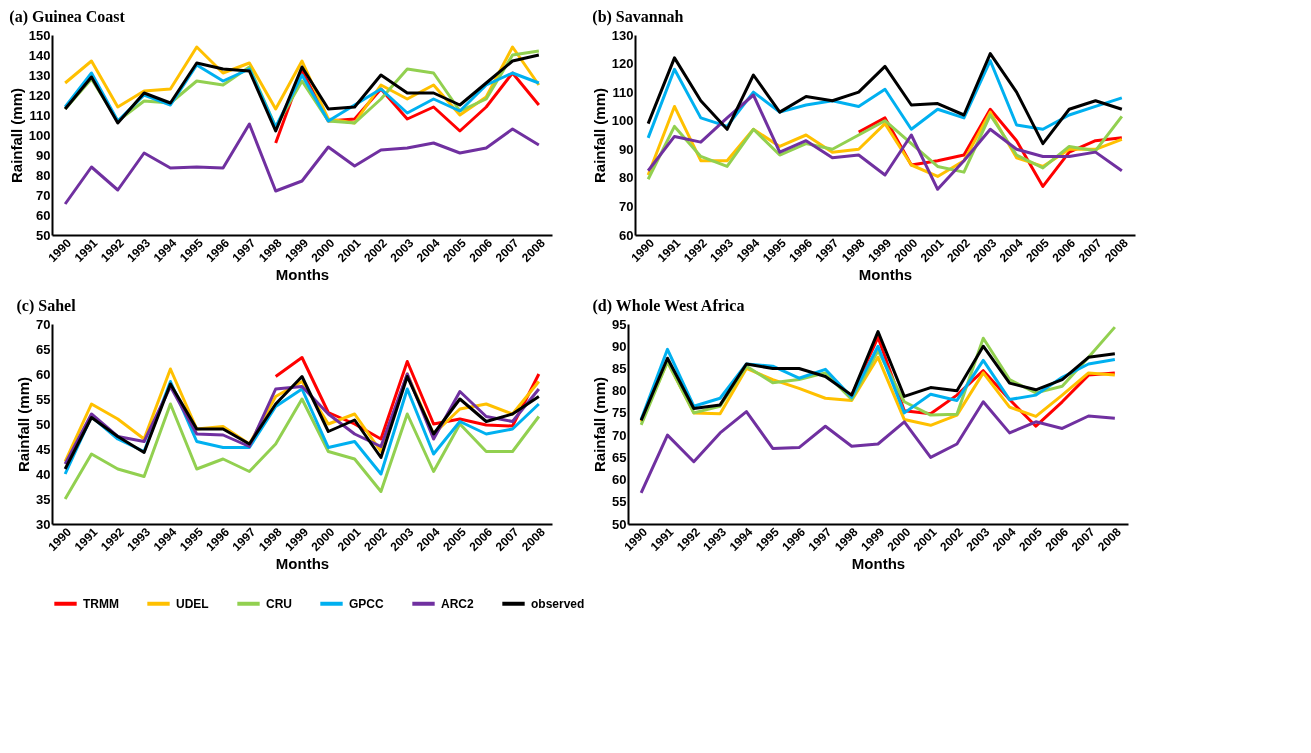  Describe the element at coordinates (279, 603) in the screenshot. I see `legend-label: CRU` at that location.